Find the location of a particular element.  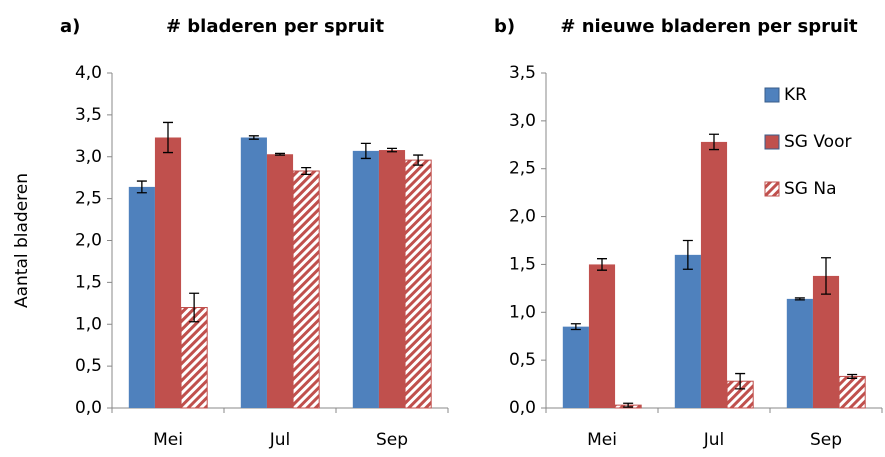

y-tick-label: 4,0 is located at coordinates (88, 73).